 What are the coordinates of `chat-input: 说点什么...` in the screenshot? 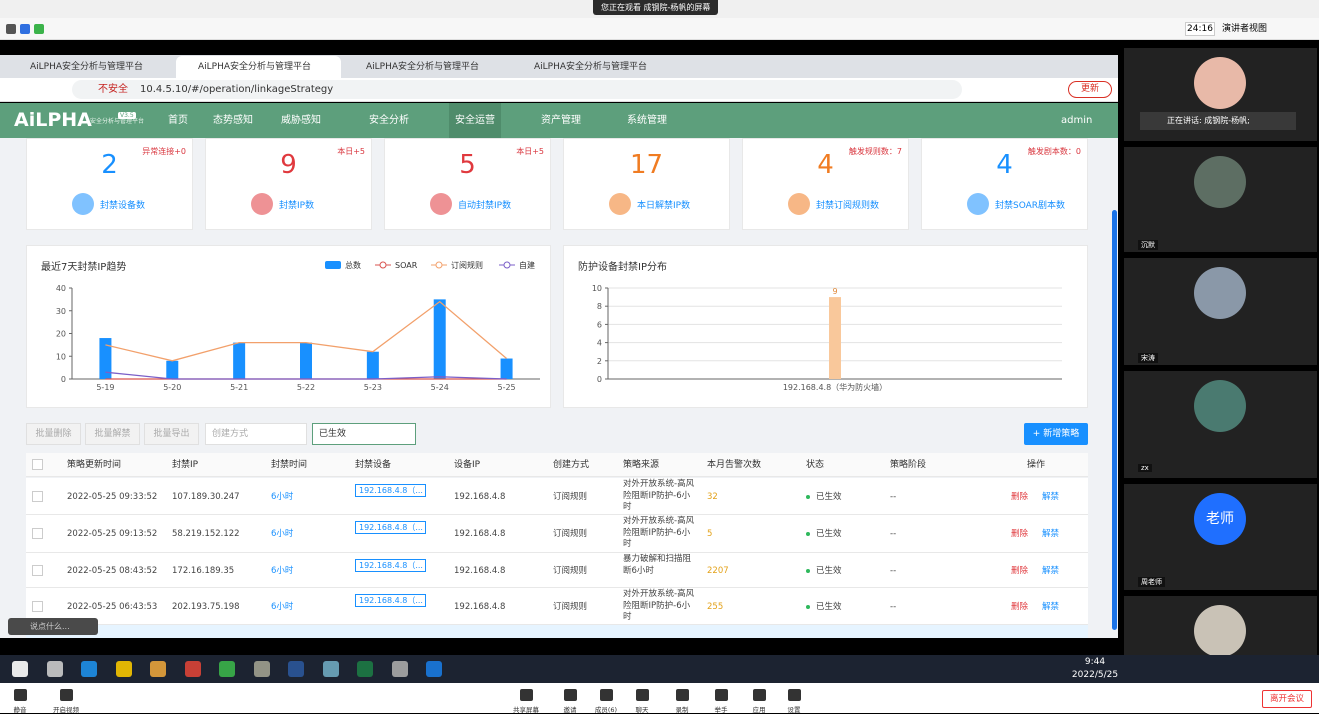 It's located at (53, 626).